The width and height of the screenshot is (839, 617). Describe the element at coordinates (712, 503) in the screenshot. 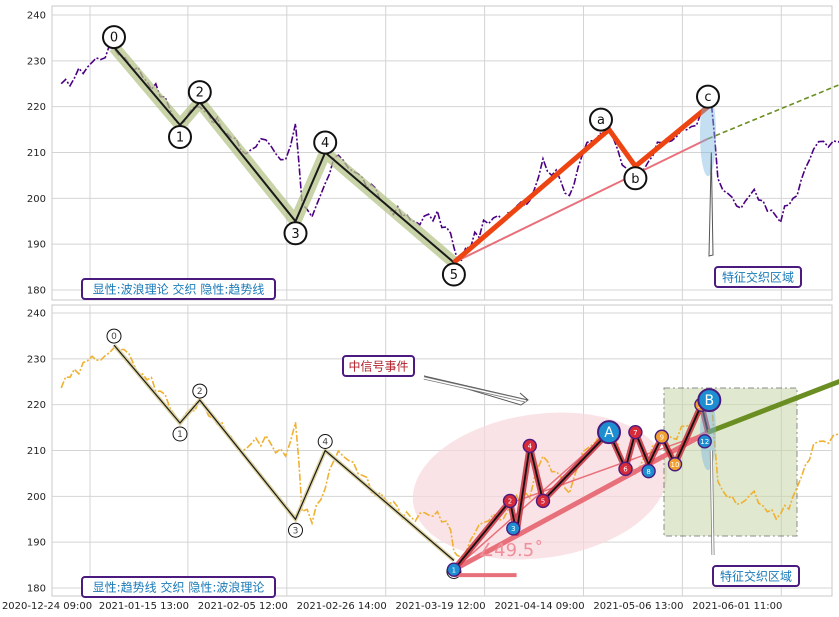

I see `callout-arrow-fill` at that location.